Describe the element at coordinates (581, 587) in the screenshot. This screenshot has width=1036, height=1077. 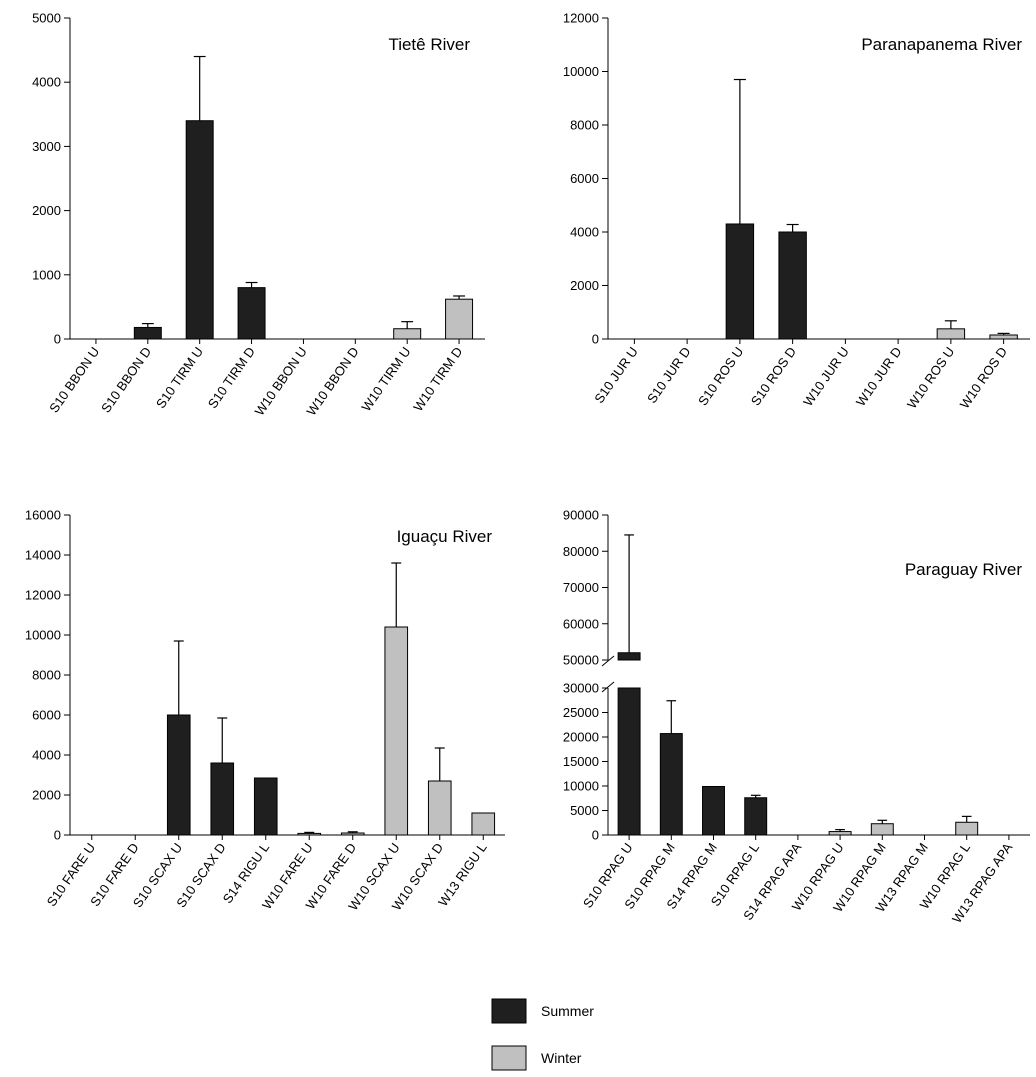
I see `y-tick-label: 70000` at that location.